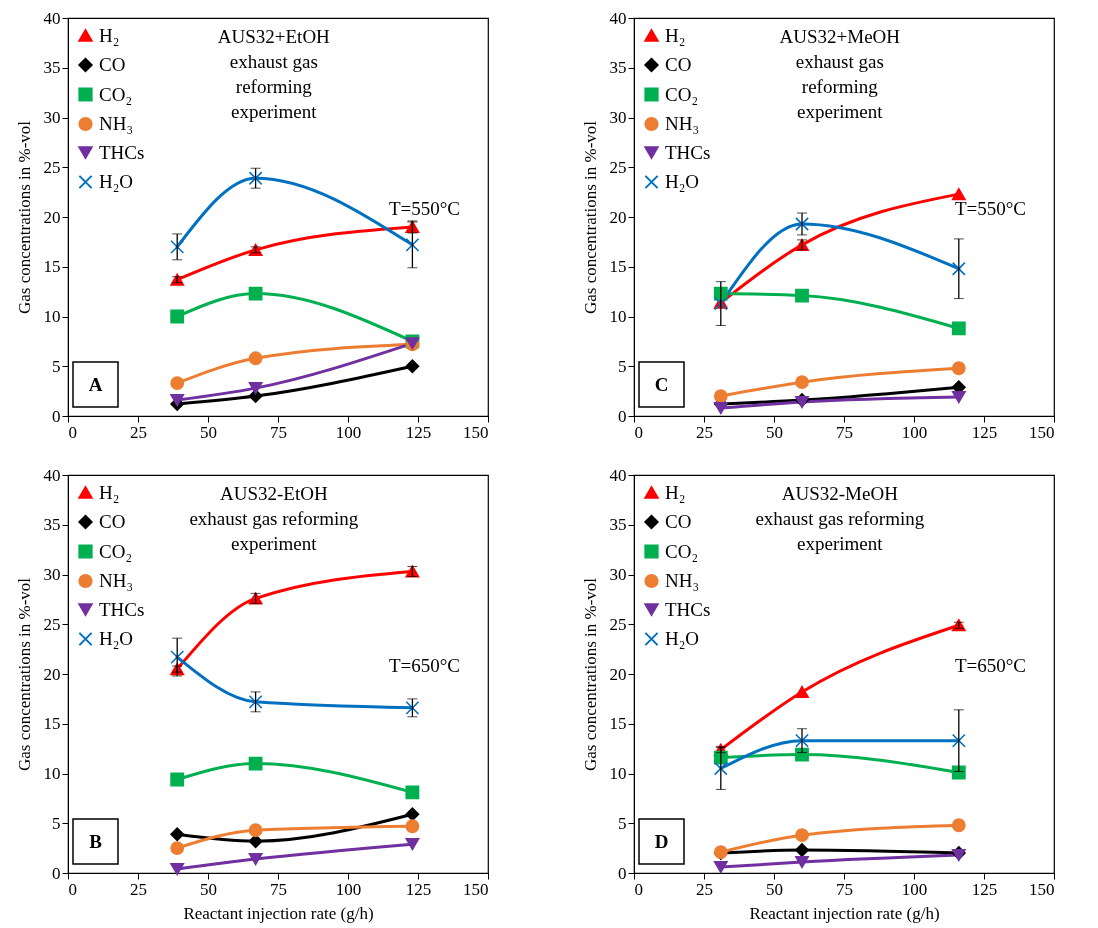 This screenshot has height=928, width=1098. I want to click on annotation: T=550°C, so click(990, 209).